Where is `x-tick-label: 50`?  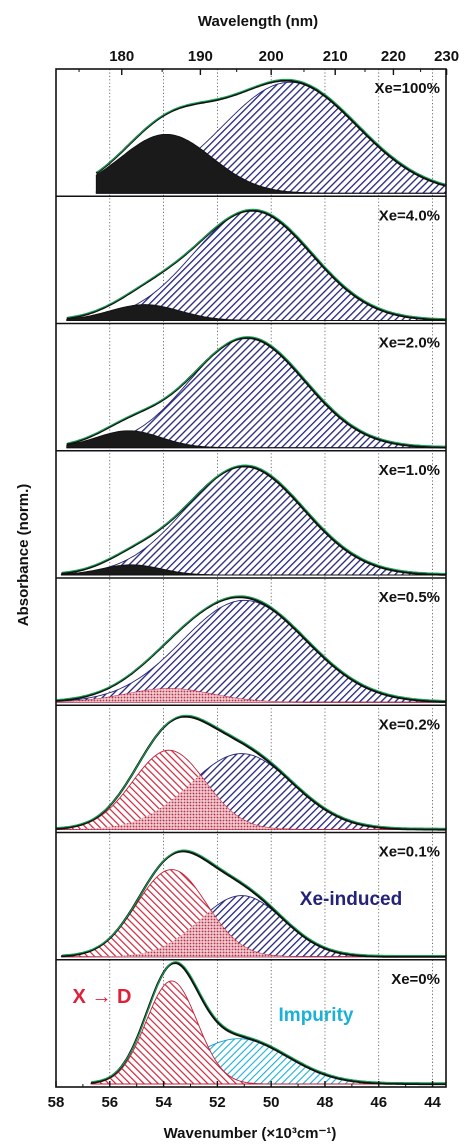 x-tick-label: 50 is located at coordinates (271, 1102).